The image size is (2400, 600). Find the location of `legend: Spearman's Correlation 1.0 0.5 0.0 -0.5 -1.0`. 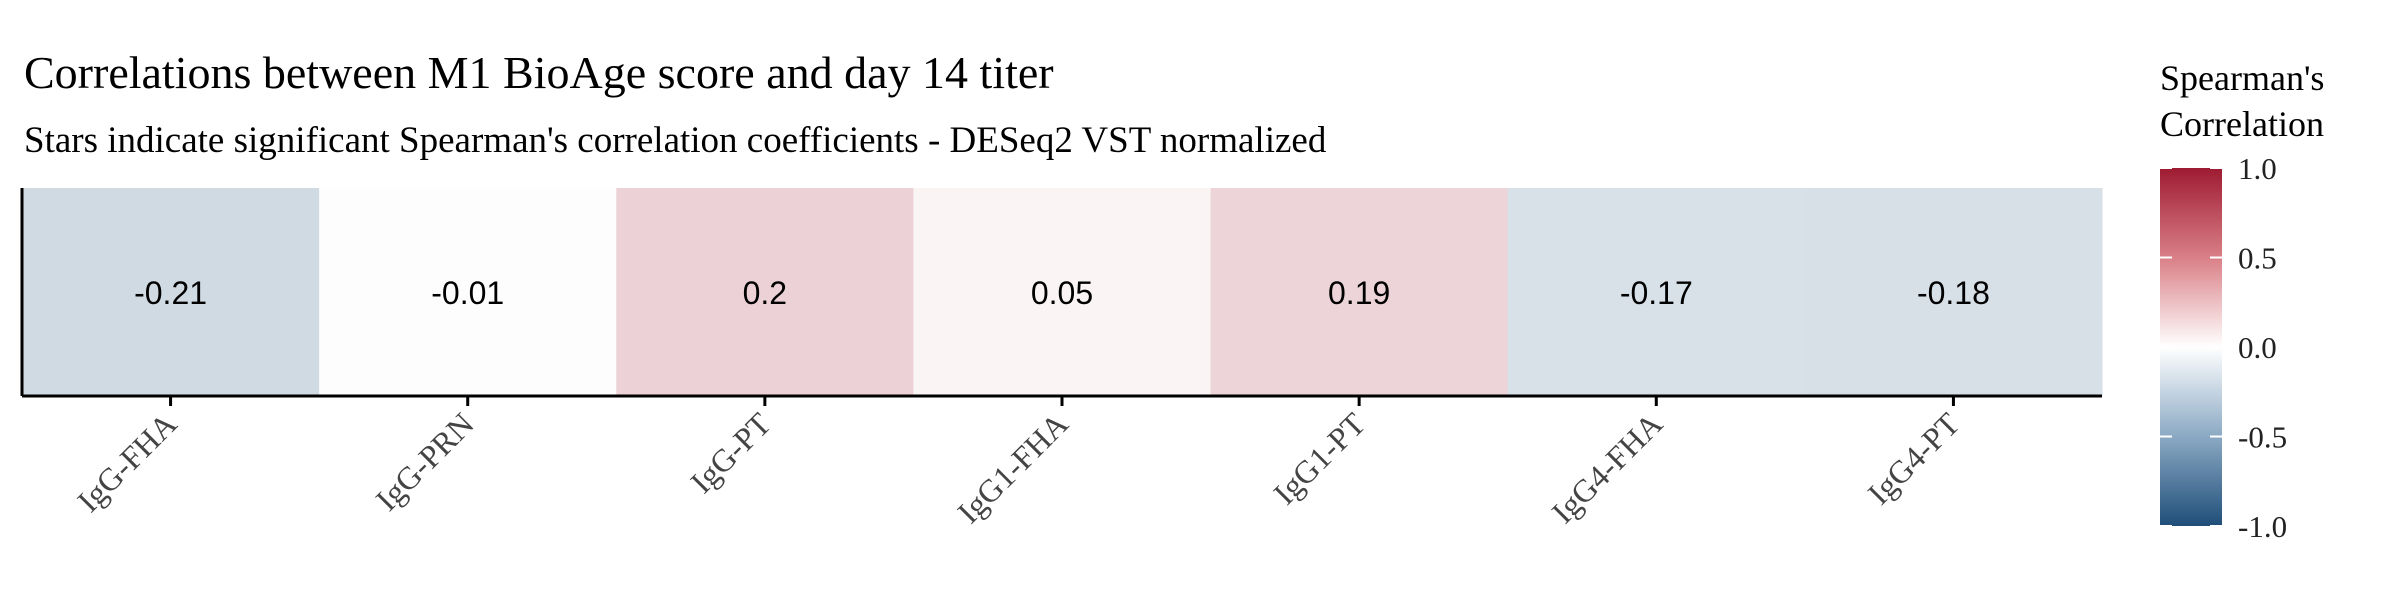

legend: Spearman's Correlation 1.0 0.5 0.0 -0.5 -1.0 is located at coordinates (2242, 301).